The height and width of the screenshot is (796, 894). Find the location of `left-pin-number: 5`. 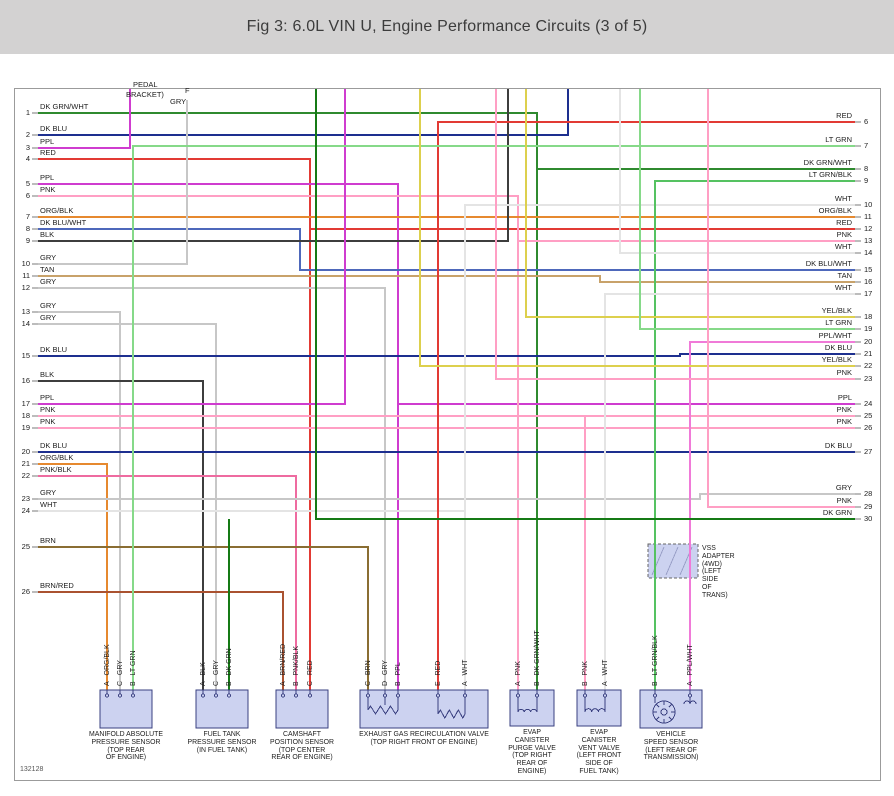

left-pin-number: 5 is located at coordinates (27, 183).